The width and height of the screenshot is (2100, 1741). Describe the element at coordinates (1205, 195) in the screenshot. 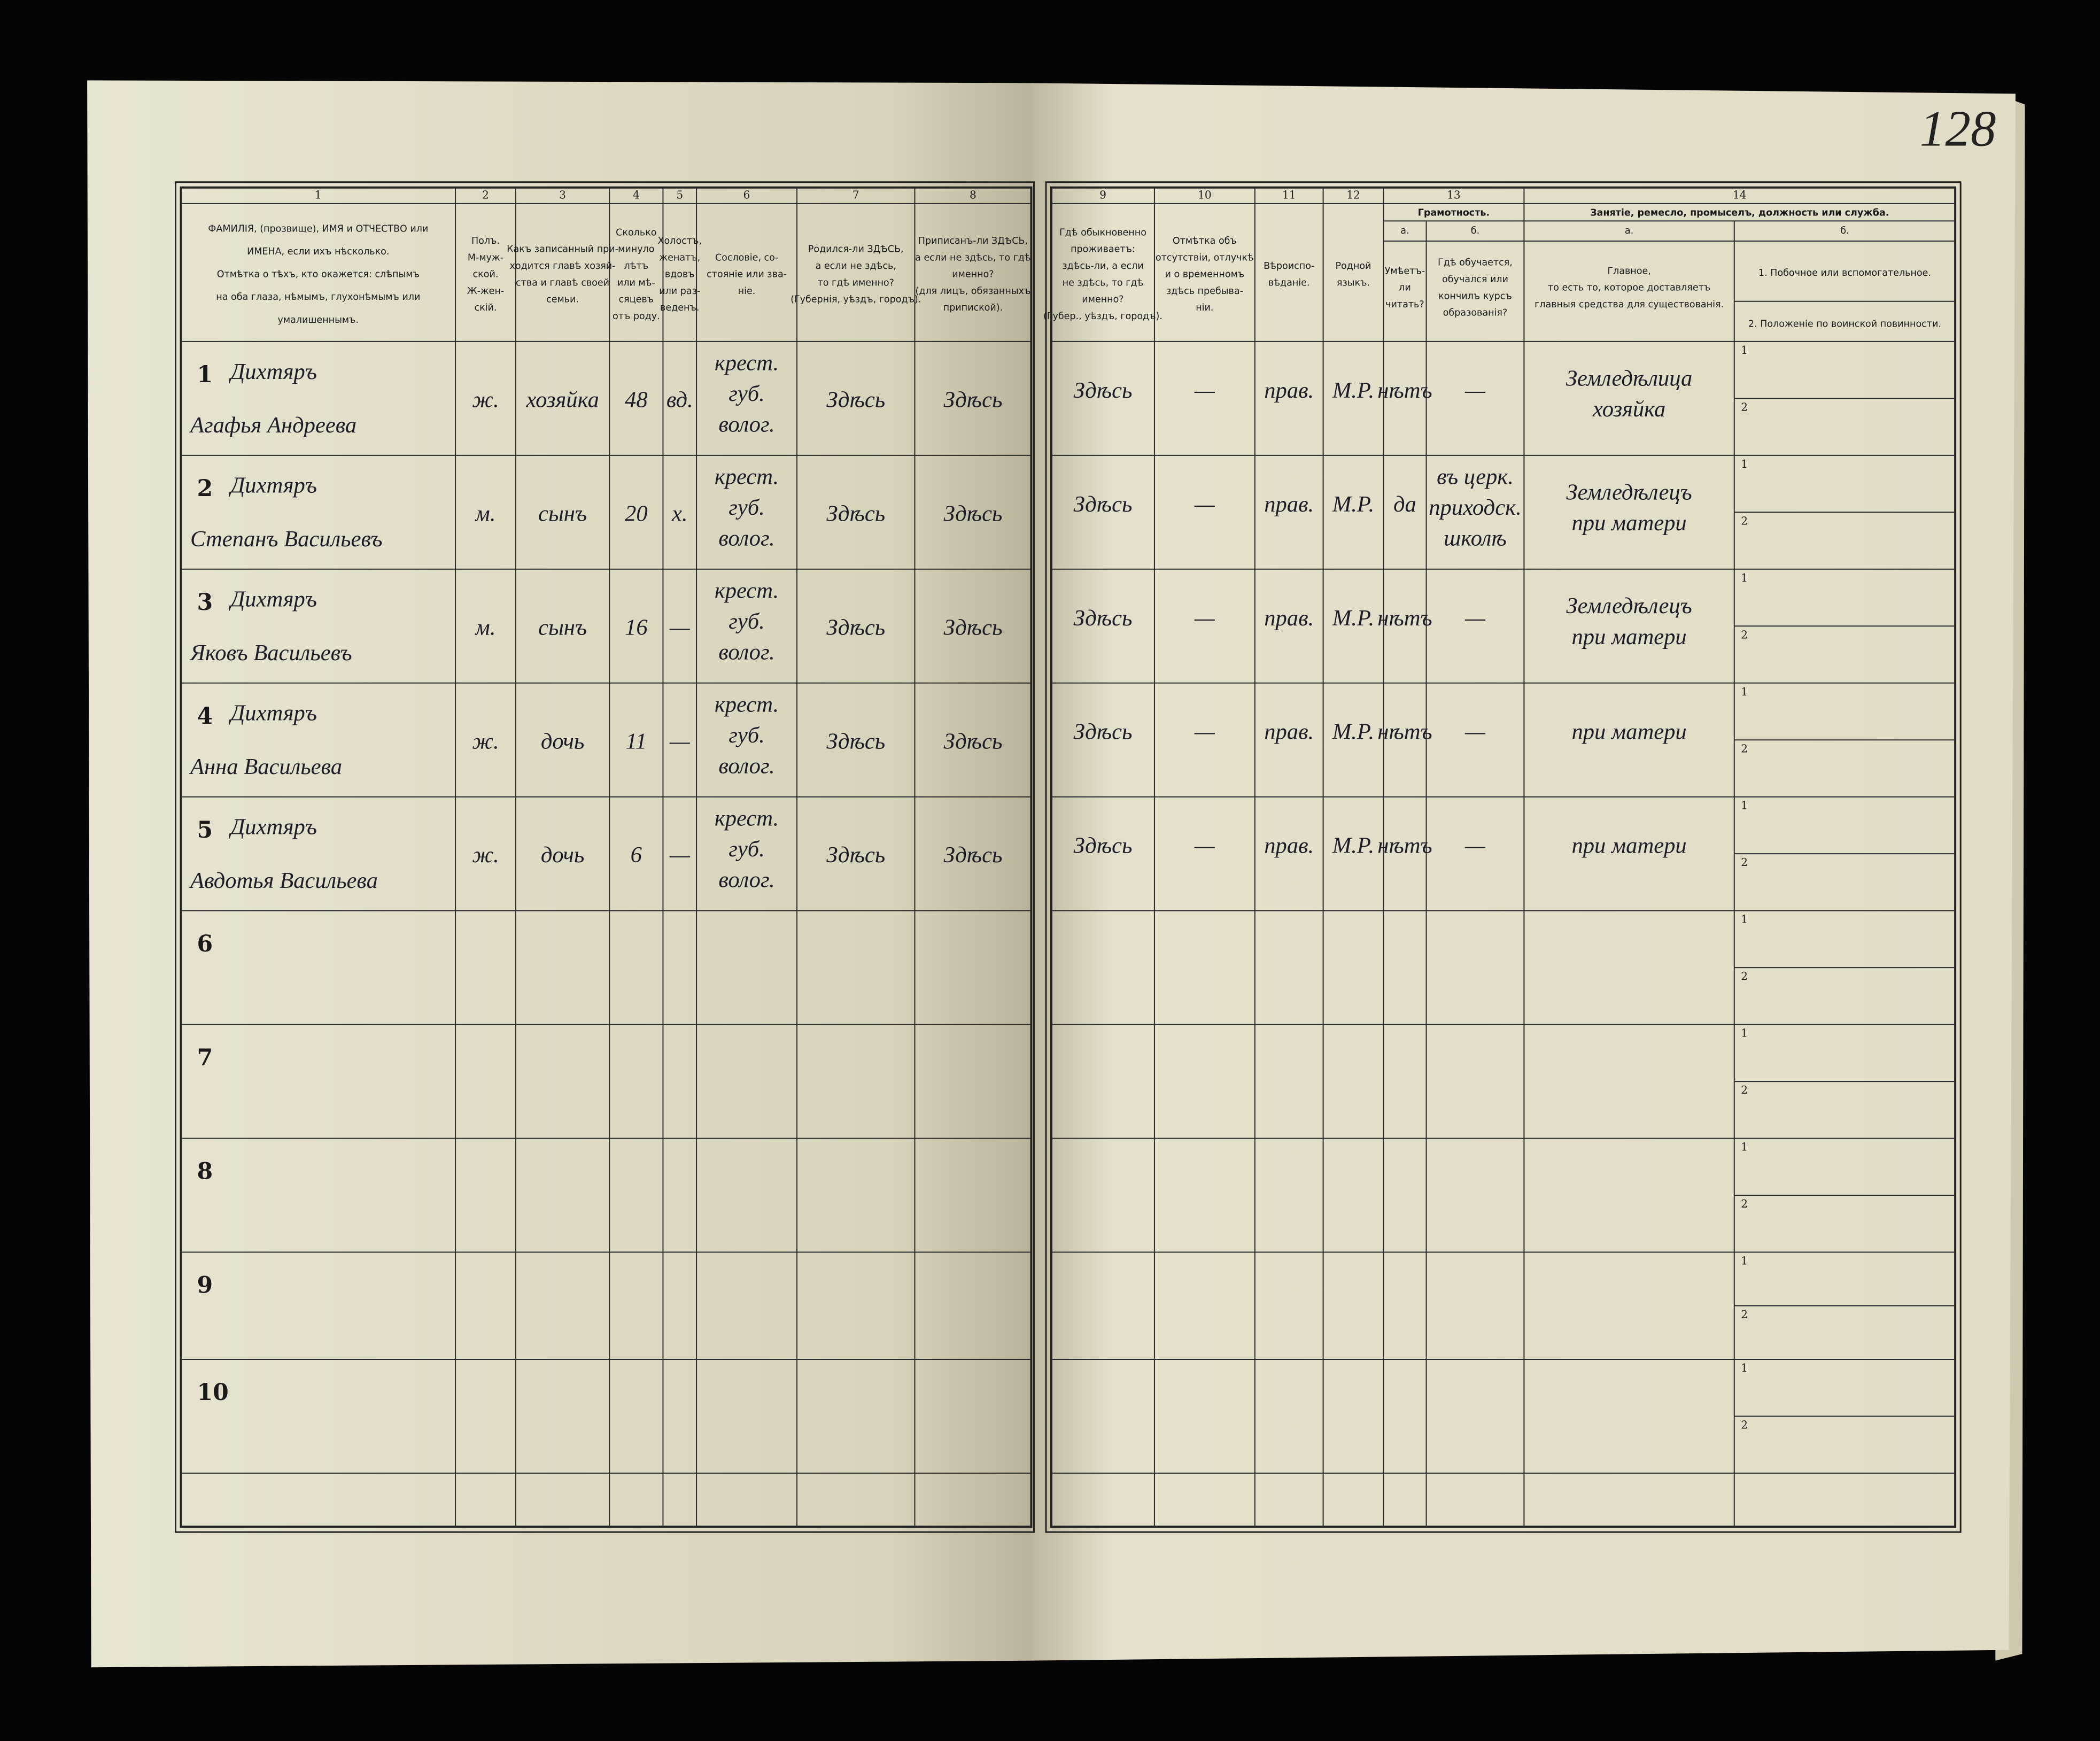

I see `column-number: 10` at that location.